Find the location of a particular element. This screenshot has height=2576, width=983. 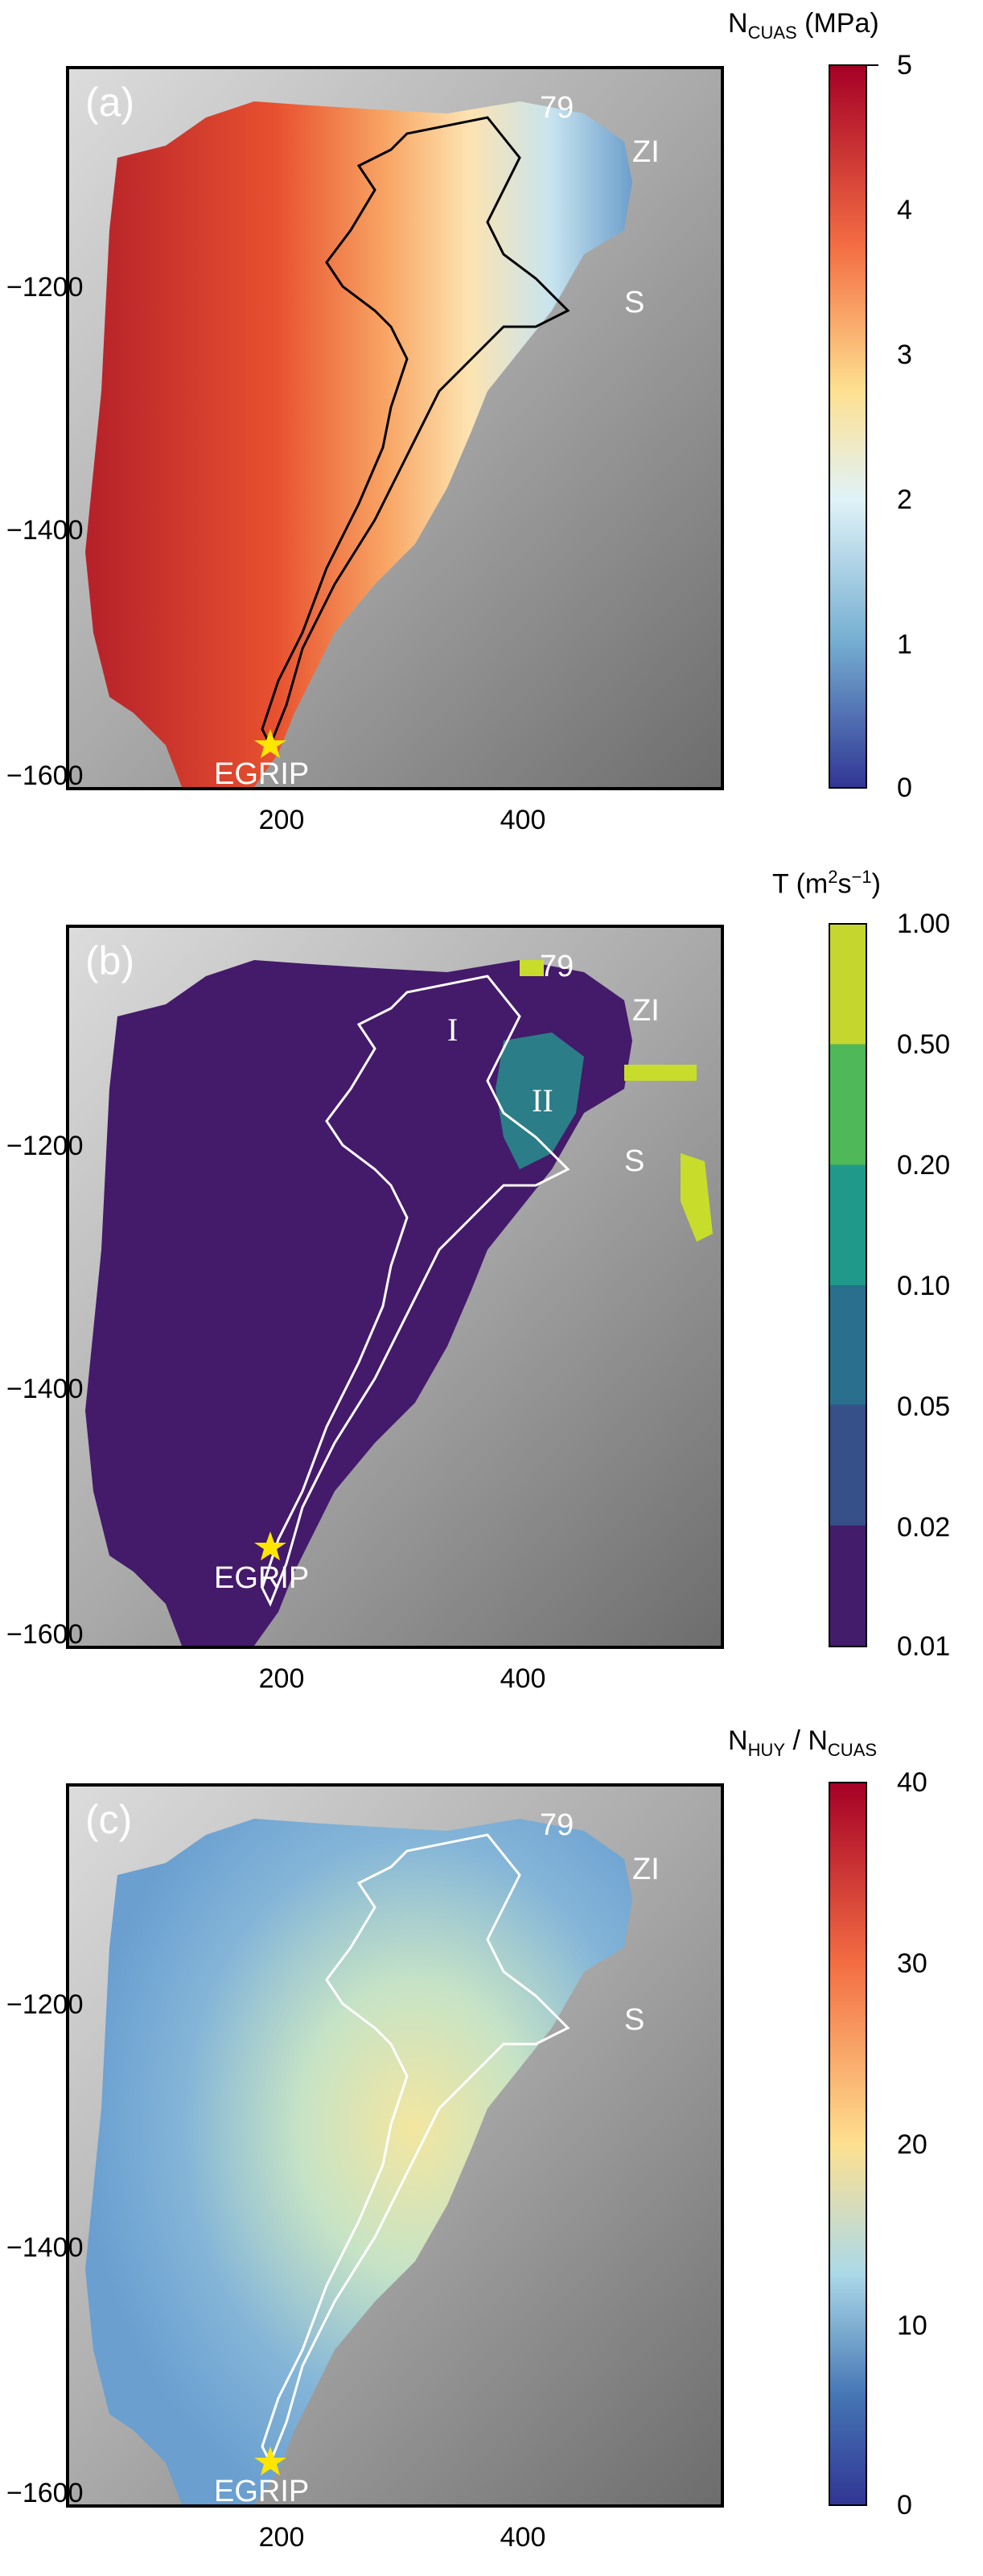

colorbar-title: T (m2s−1) is located at coordinates (826, 883).